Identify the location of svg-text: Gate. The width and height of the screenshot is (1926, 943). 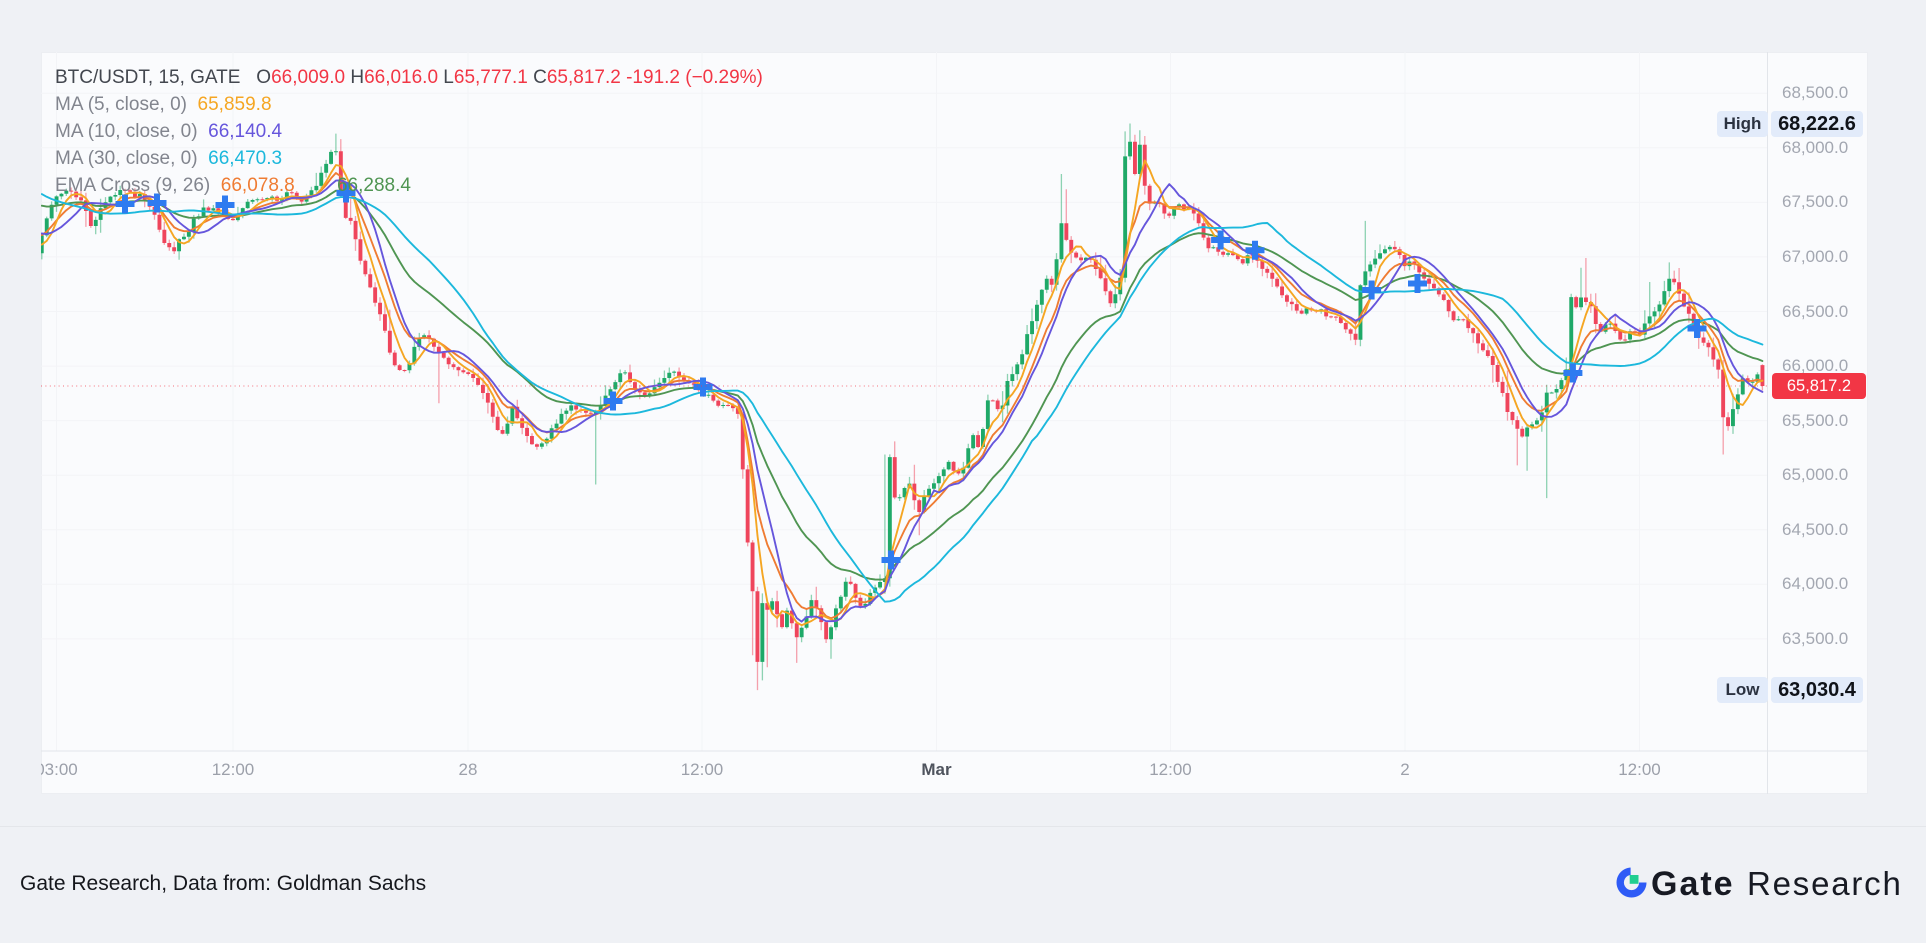
(1693, 884).